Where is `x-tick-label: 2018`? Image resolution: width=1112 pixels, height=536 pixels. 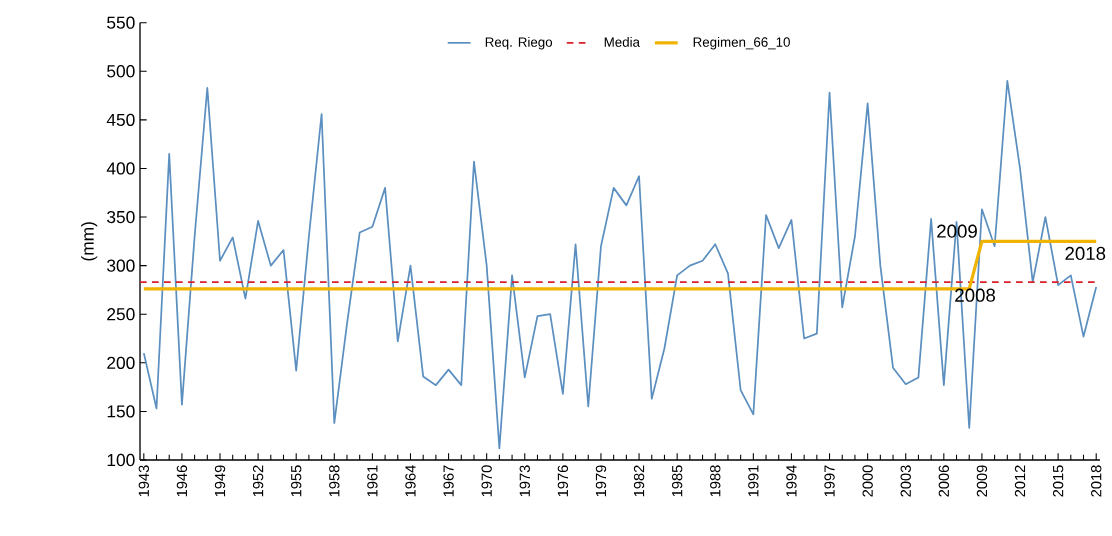
x-tick-label: 2018 is located at coordinates (1096, 481).